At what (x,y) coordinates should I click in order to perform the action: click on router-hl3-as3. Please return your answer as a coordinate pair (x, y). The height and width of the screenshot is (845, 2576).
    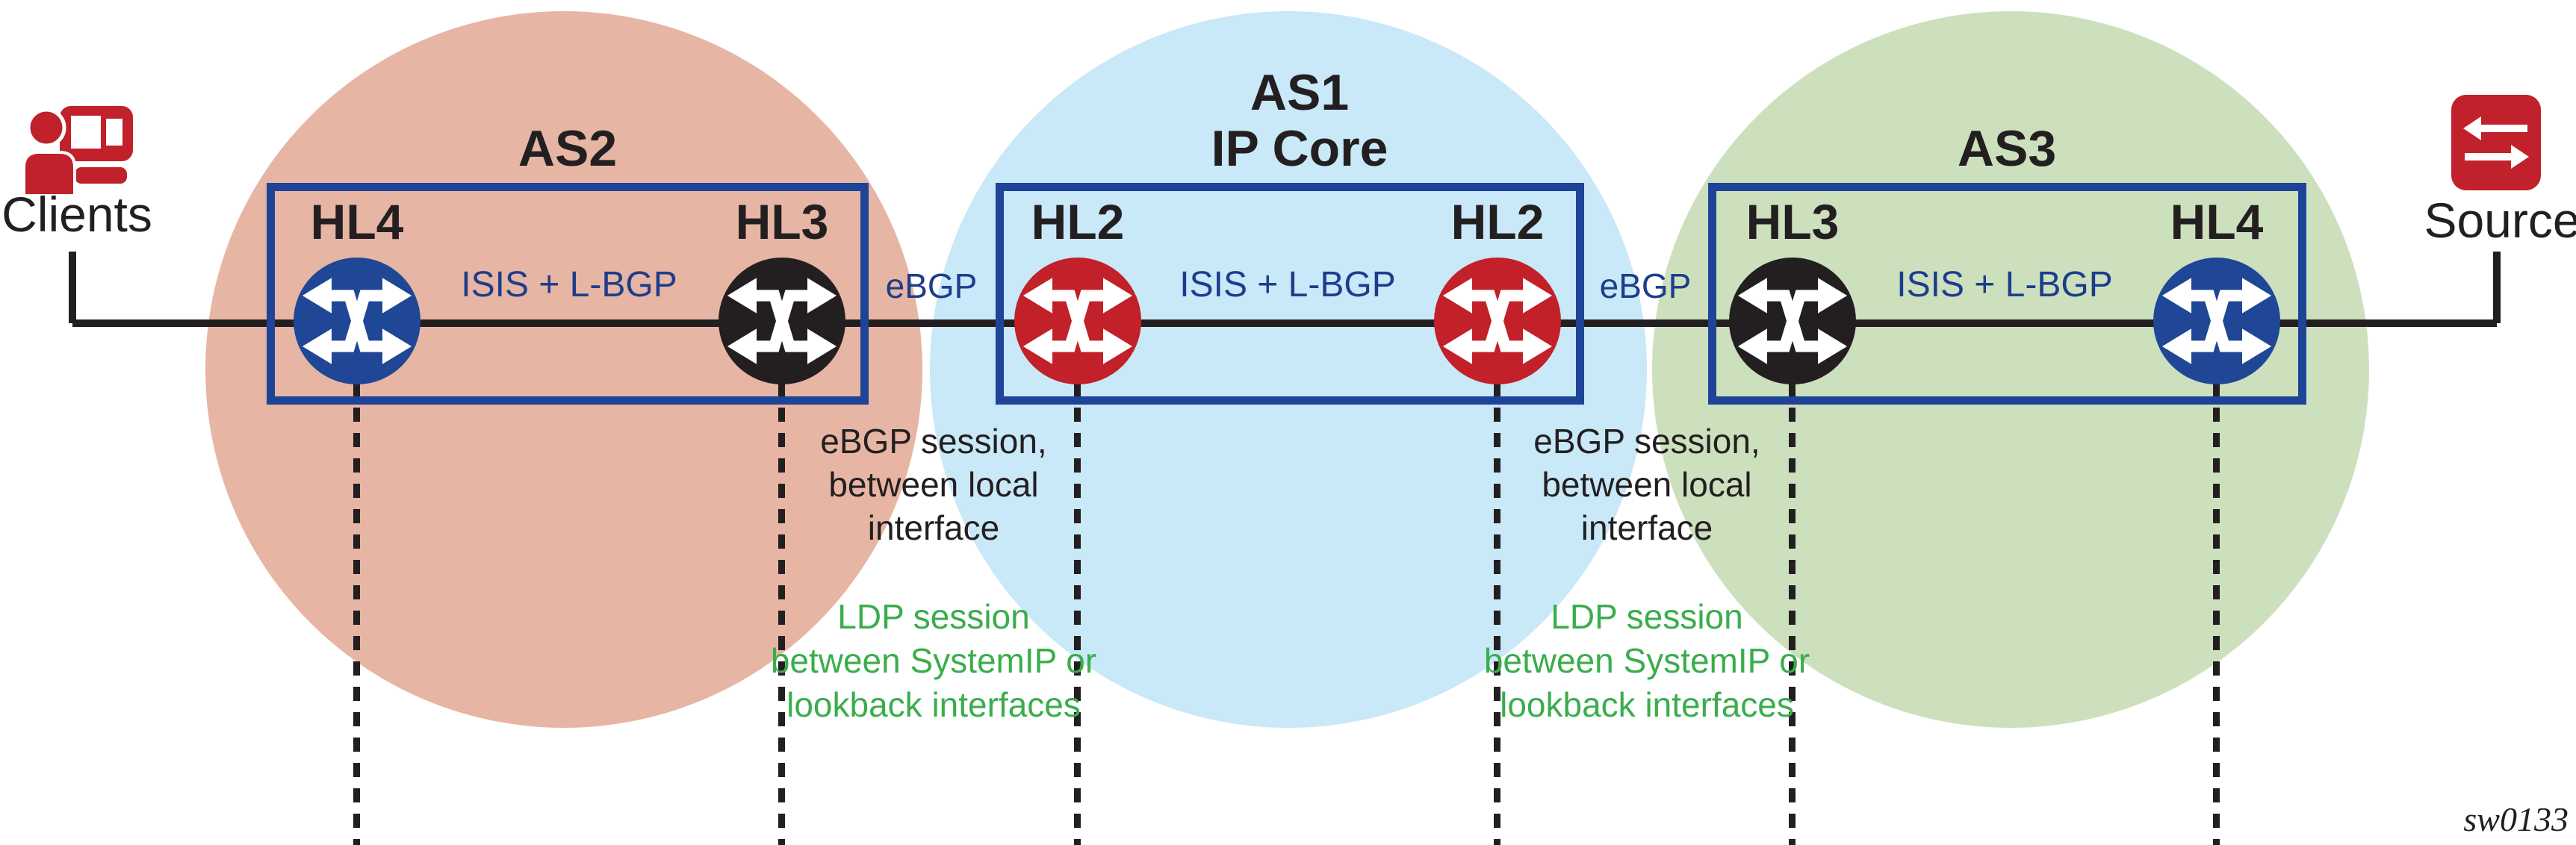
    Looking at the image, I should click on (1792, 321).